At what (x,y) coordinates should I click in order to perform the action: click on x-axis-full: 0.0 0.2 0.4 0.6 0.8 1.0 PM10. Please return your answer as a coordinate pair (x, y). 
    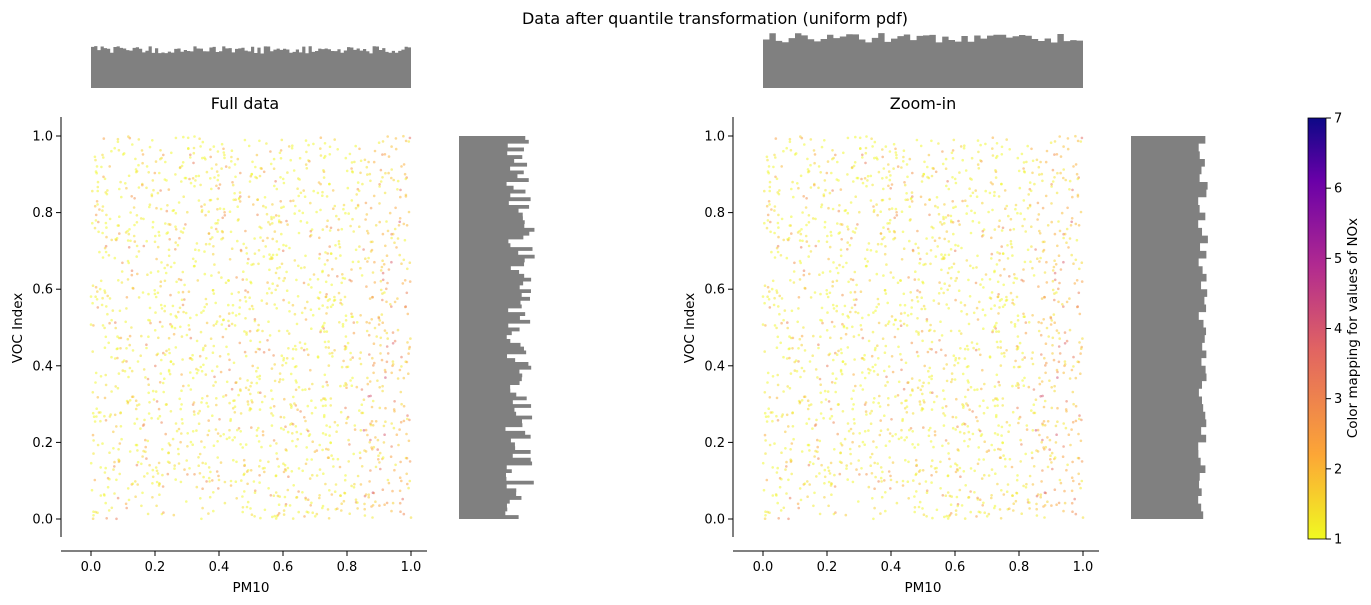
    Looking at the image, I should click on (244, 573).